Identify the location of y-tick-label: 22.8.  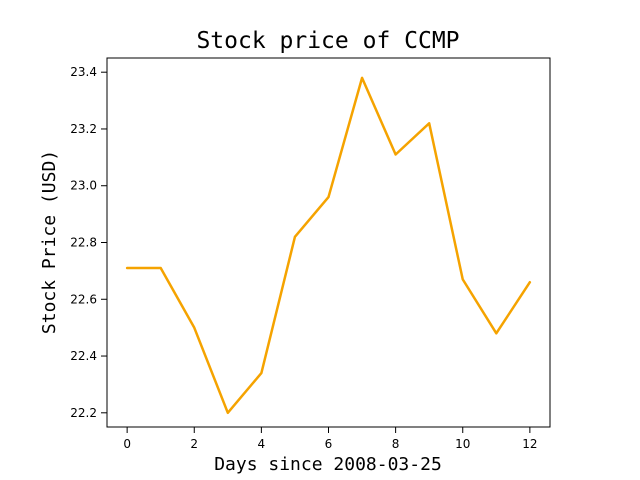
(83, 243).